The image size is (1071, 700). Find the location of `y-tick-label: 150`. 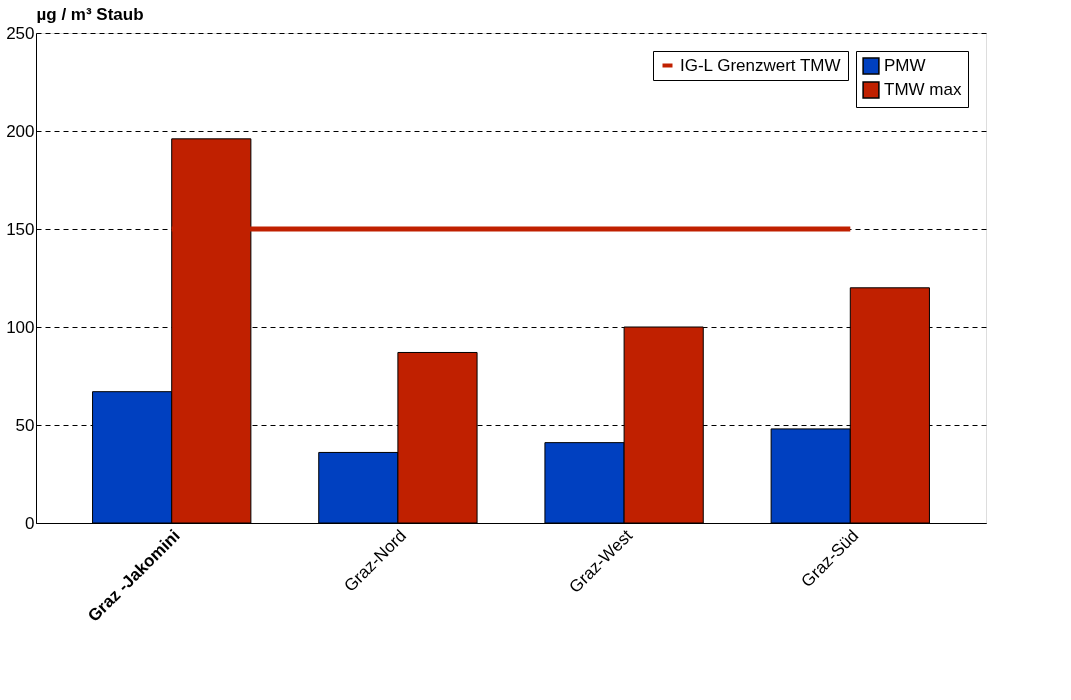

y-tick-label: 150 is located at coordinates (20, 229).